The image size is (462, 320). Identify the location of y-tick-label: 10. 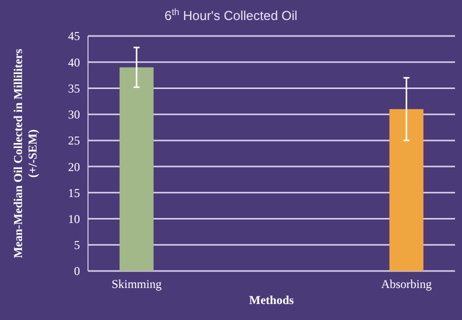
(74, 219).